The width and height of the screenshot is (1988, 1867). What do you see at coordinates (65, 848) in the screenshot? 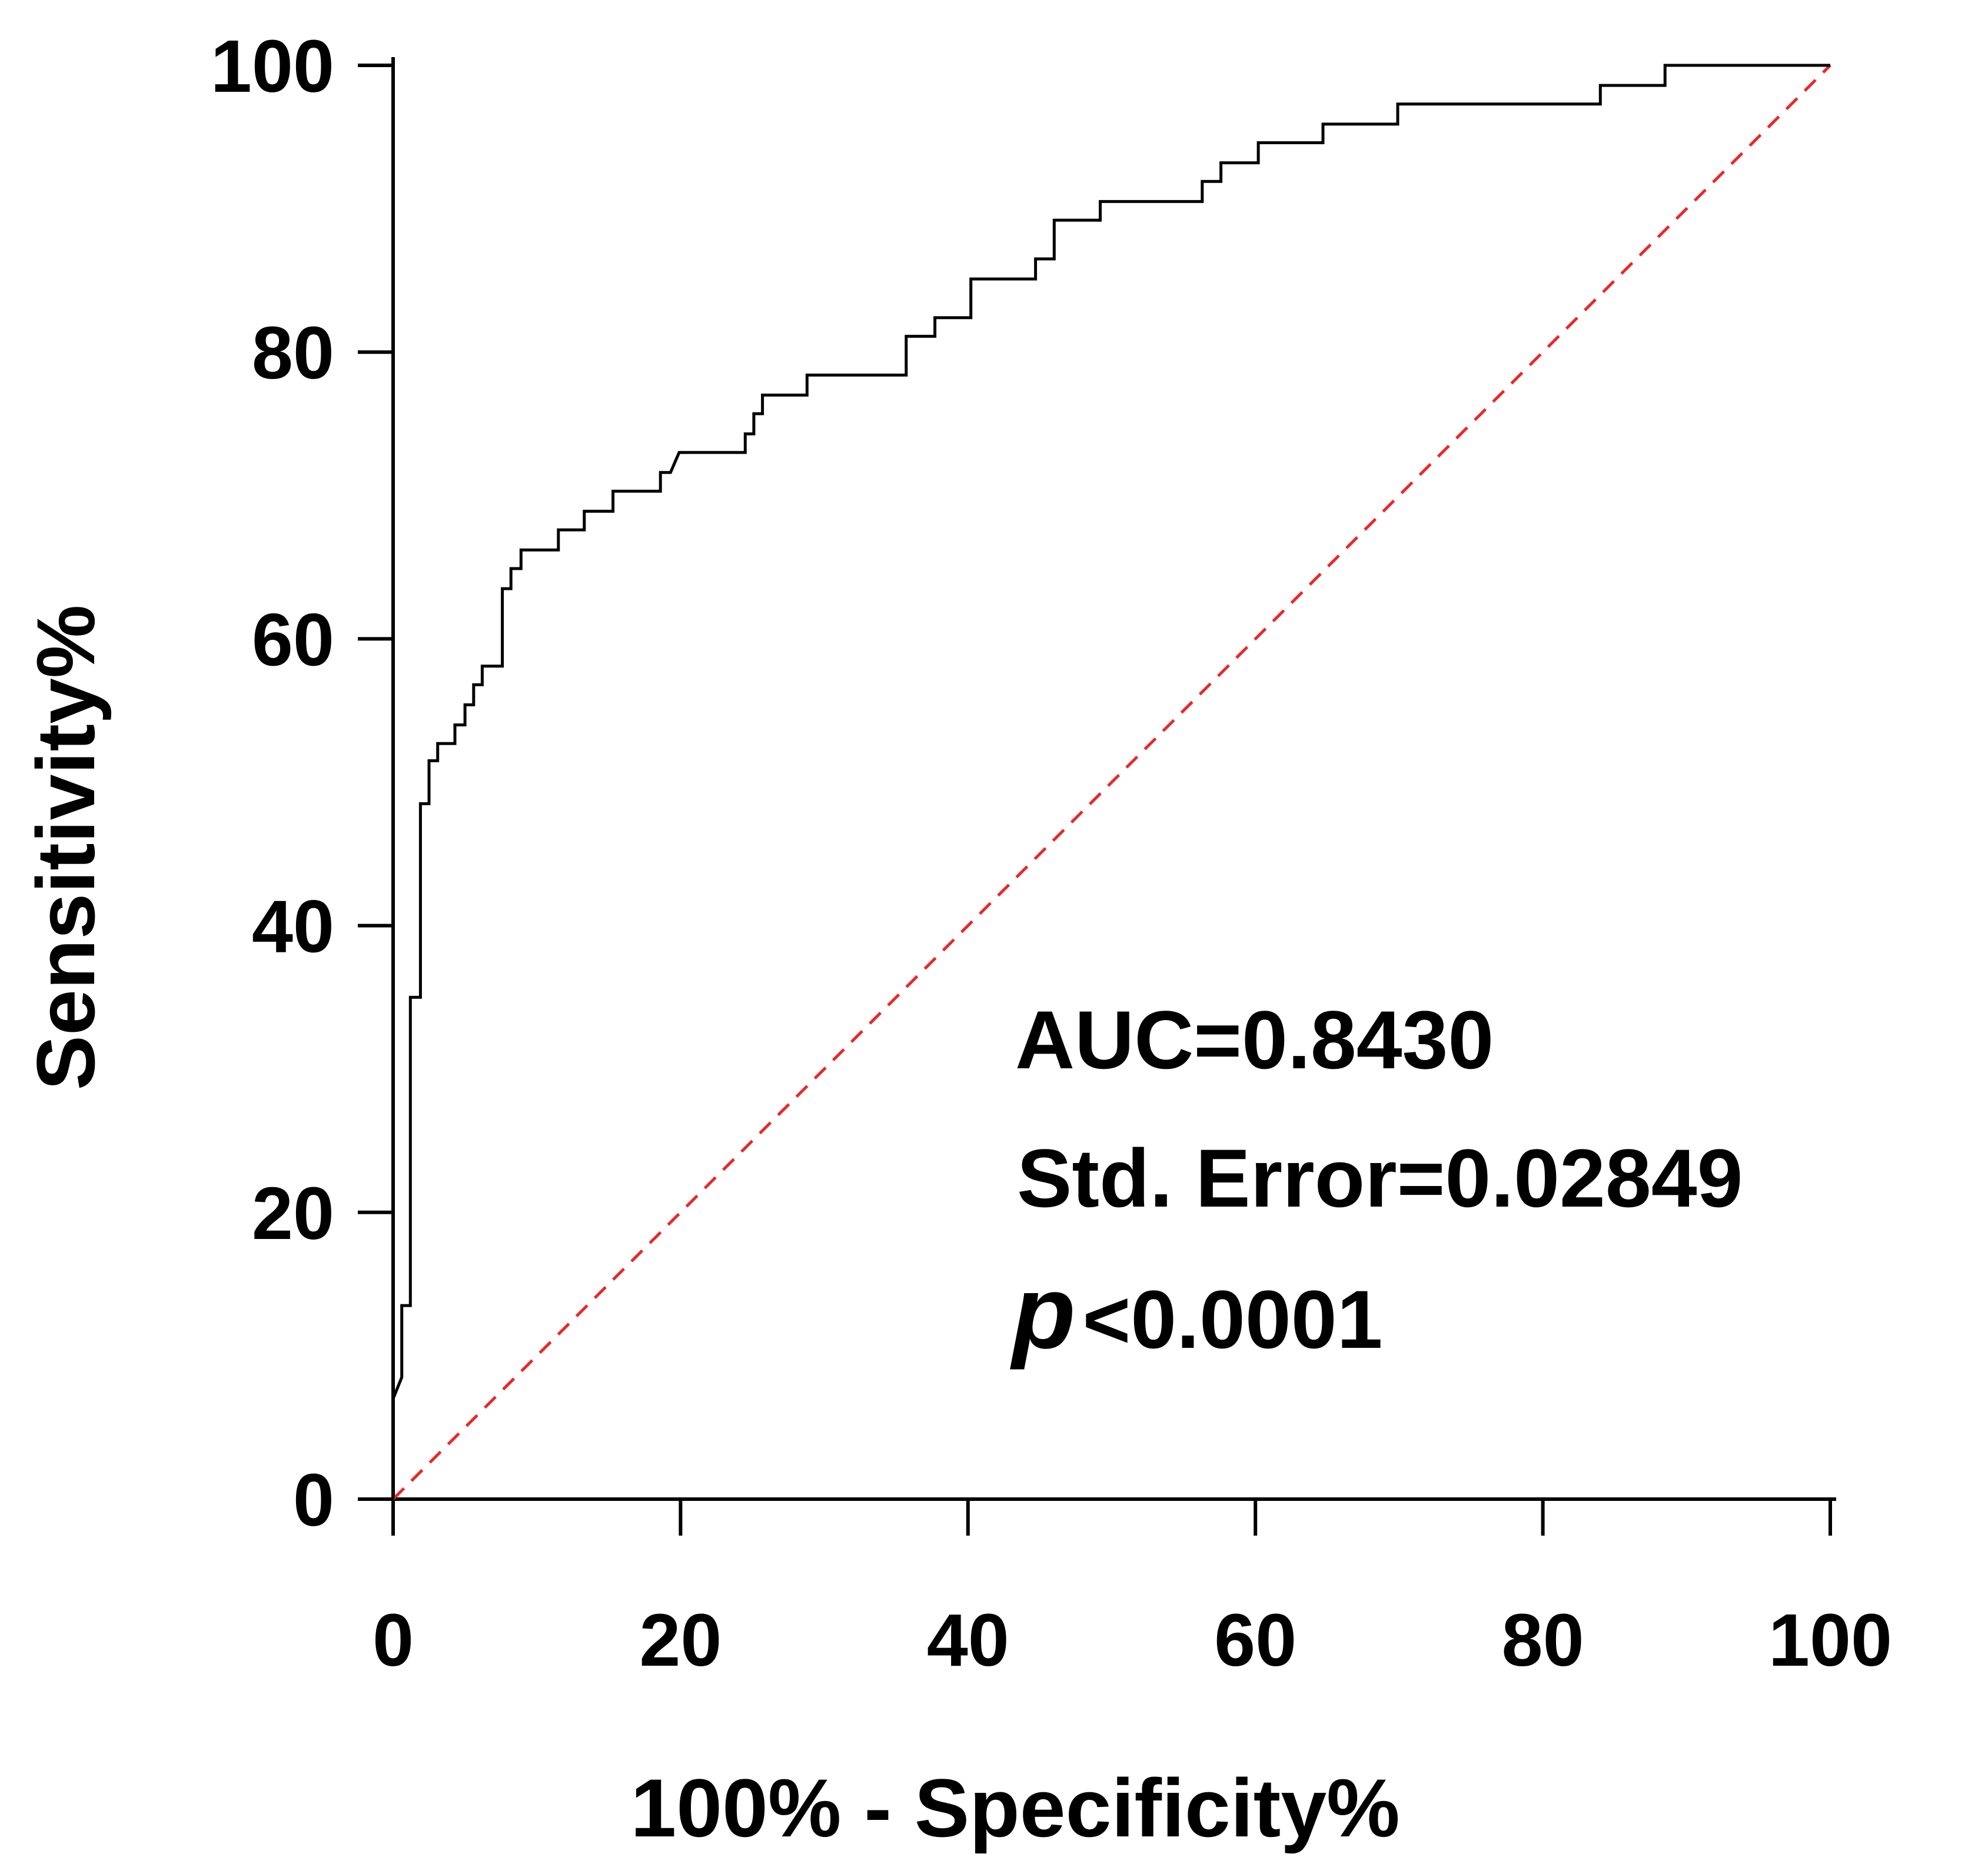
I see `y-axis-title: Sensitivity%` at bounding box center [65, 848].